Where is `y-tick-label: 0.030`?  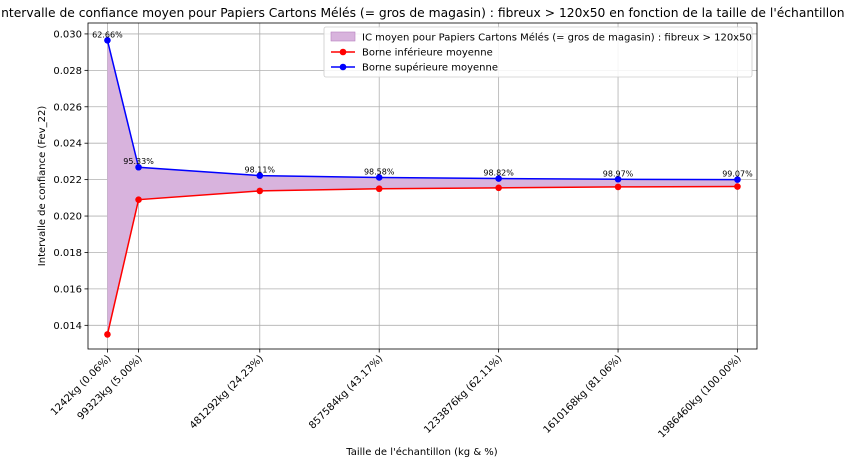 y-tick-label: 0.030 is located at coordinates (67, 34).